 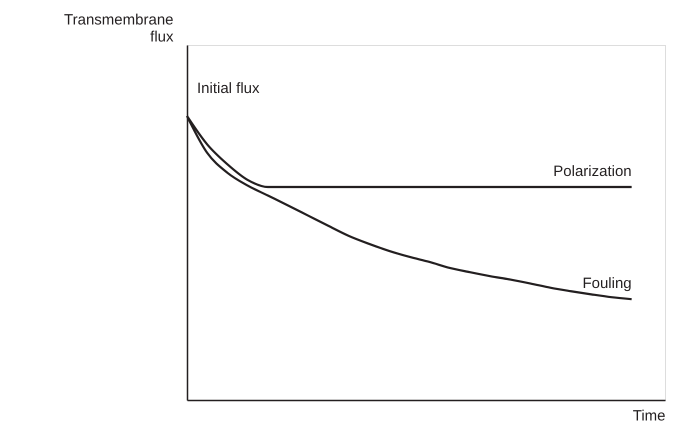 I want to click on series-label: Fouling, so click(x=607, y=283).